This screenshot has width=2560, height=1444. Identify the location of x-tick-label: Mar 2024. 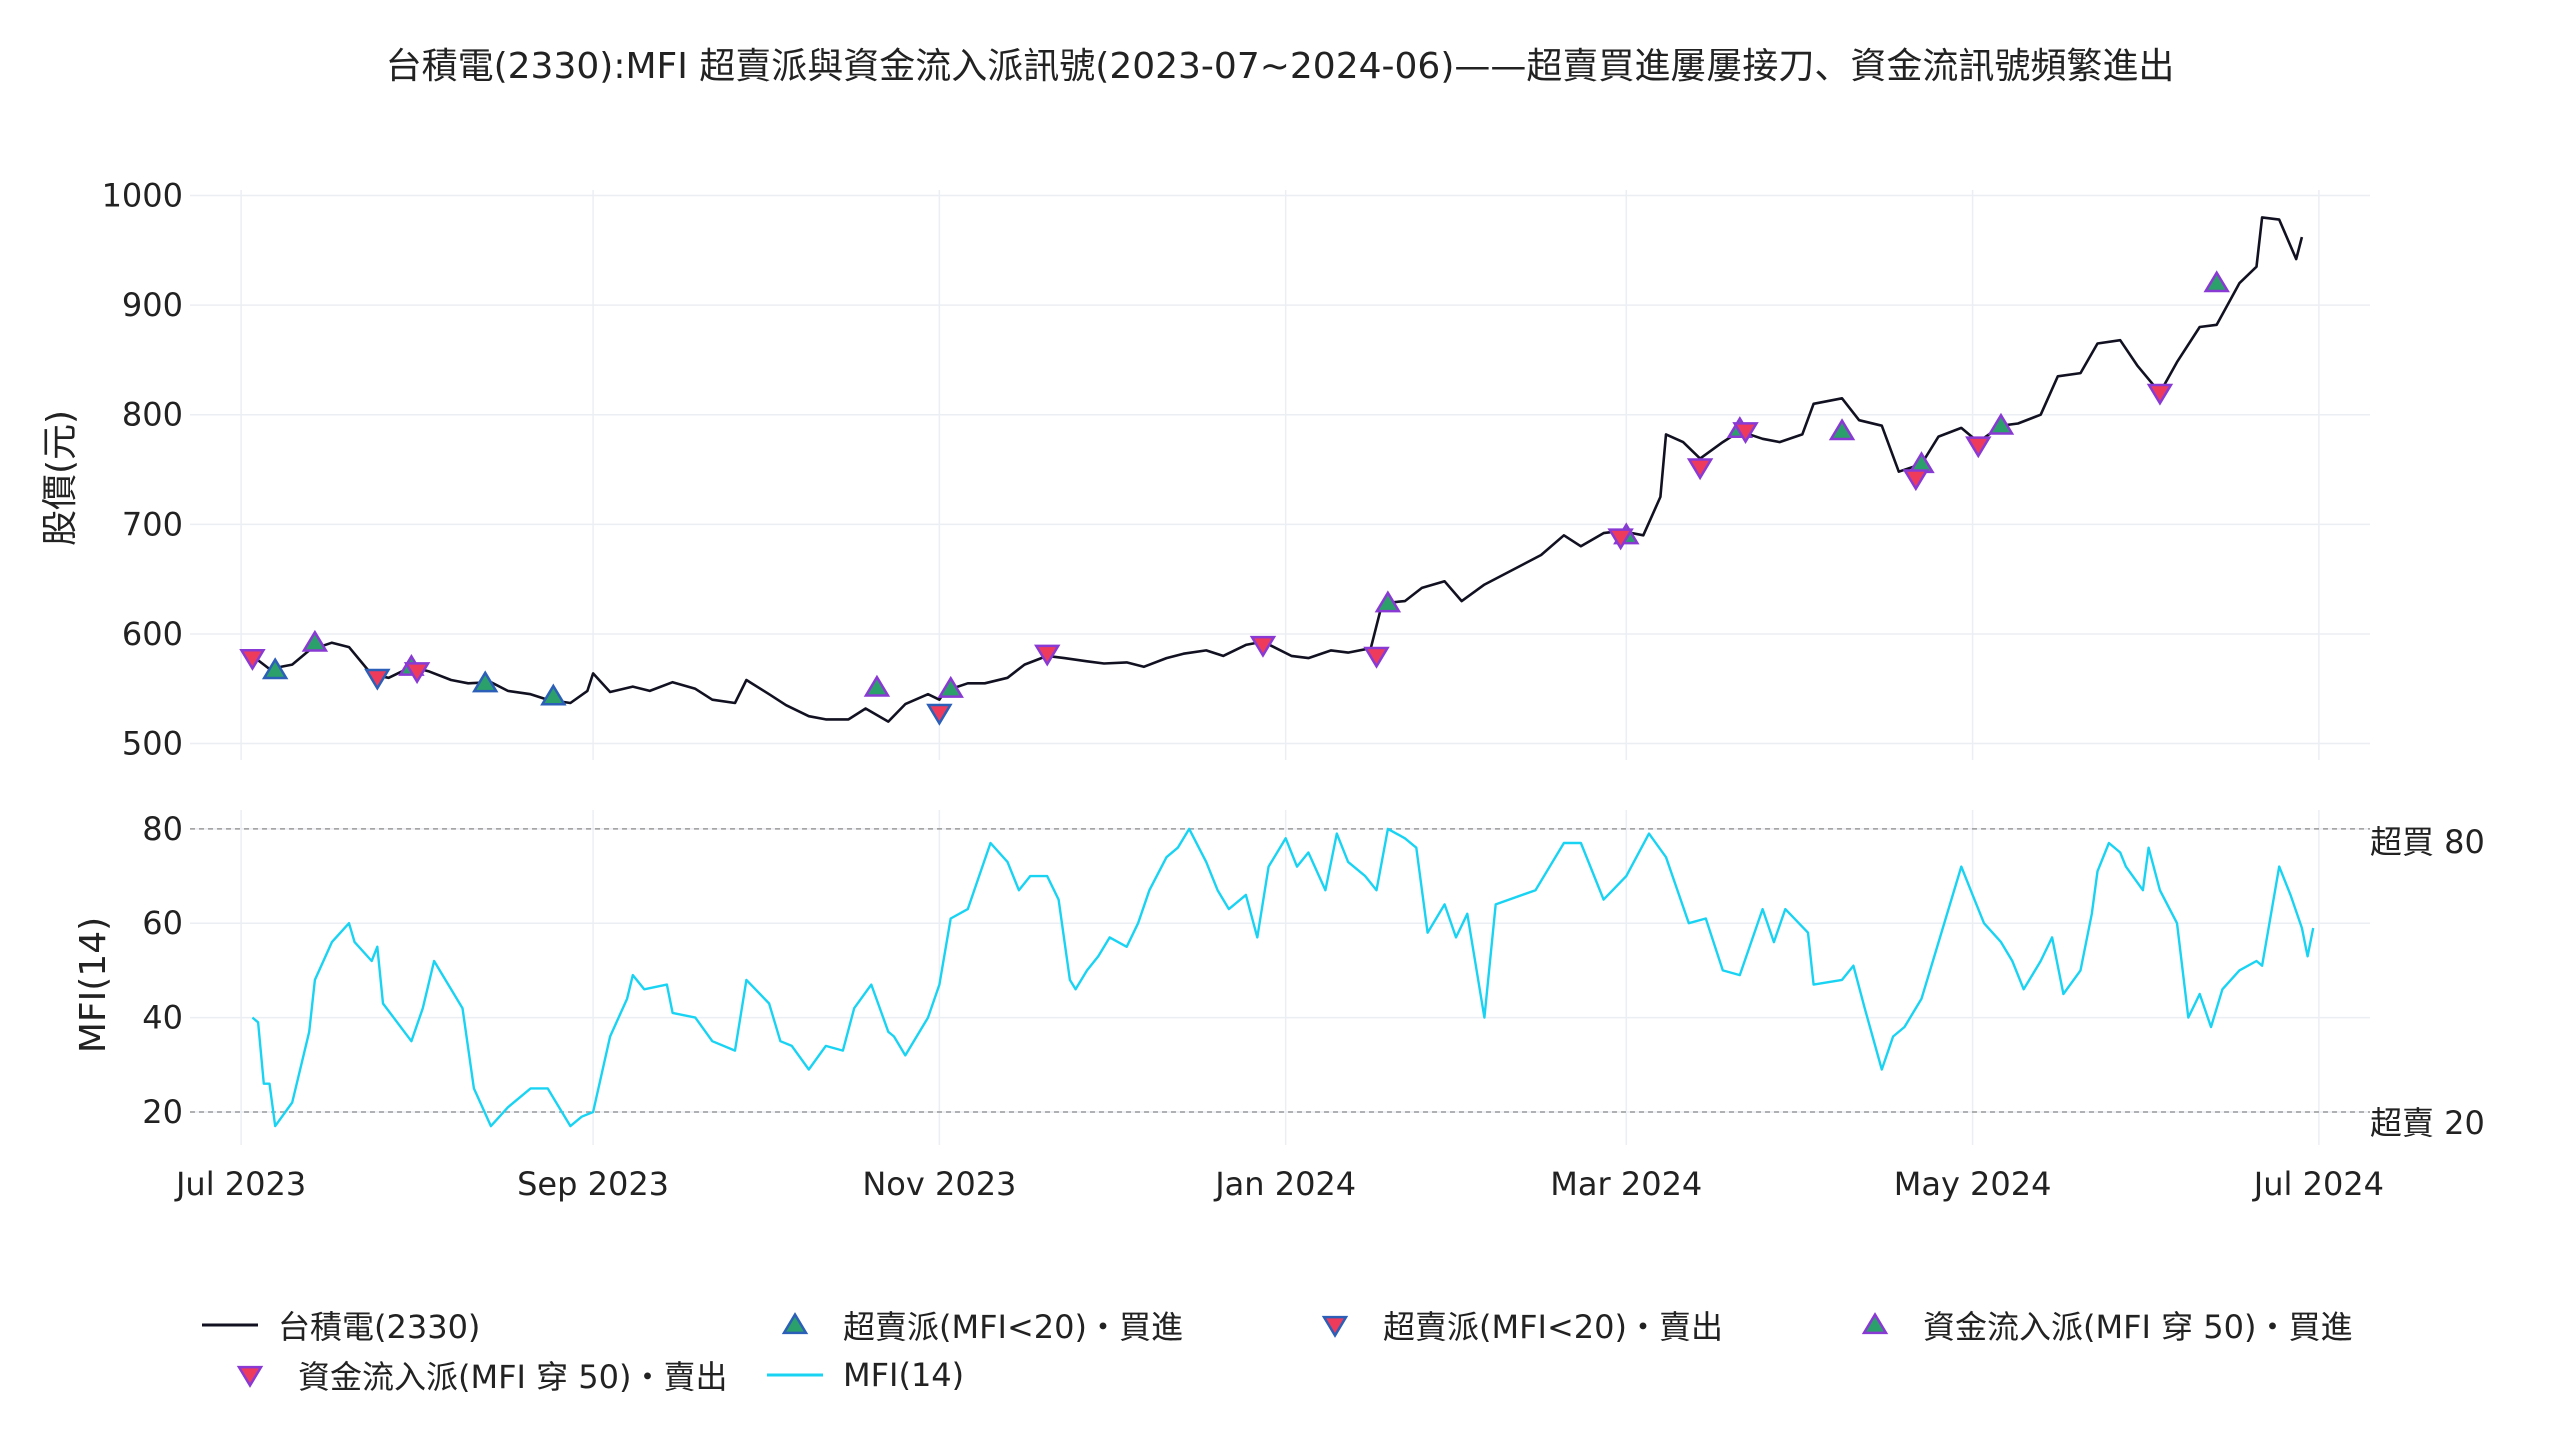
(1626, 1184).